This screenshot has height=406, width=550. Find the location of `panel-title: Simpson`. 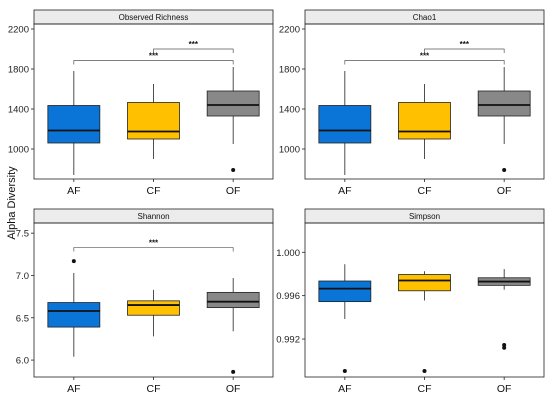

panel-title: Simpson is located at coordinates (424, 216).